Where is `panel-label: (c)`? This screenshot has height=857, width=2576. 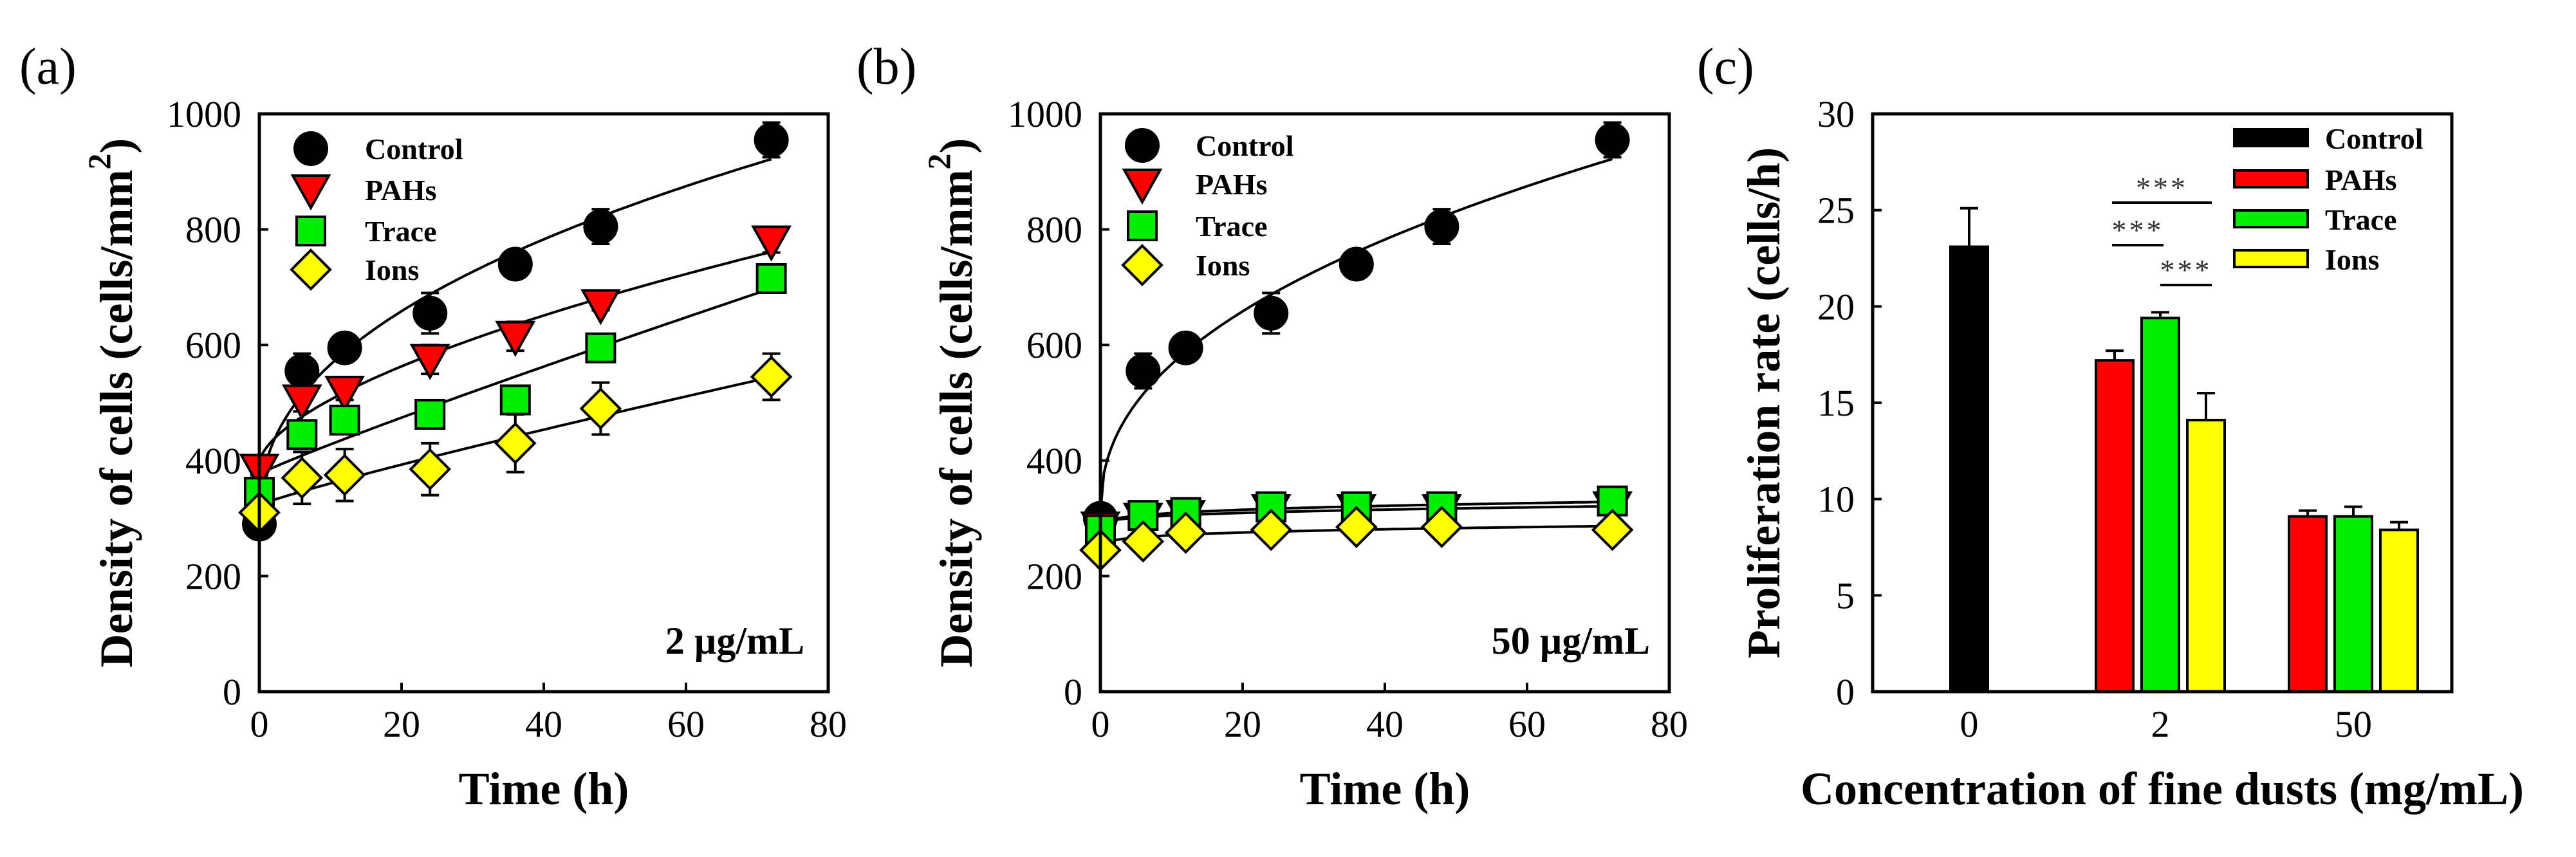
panel-label: (c) is located at coordinates (1725, 67).